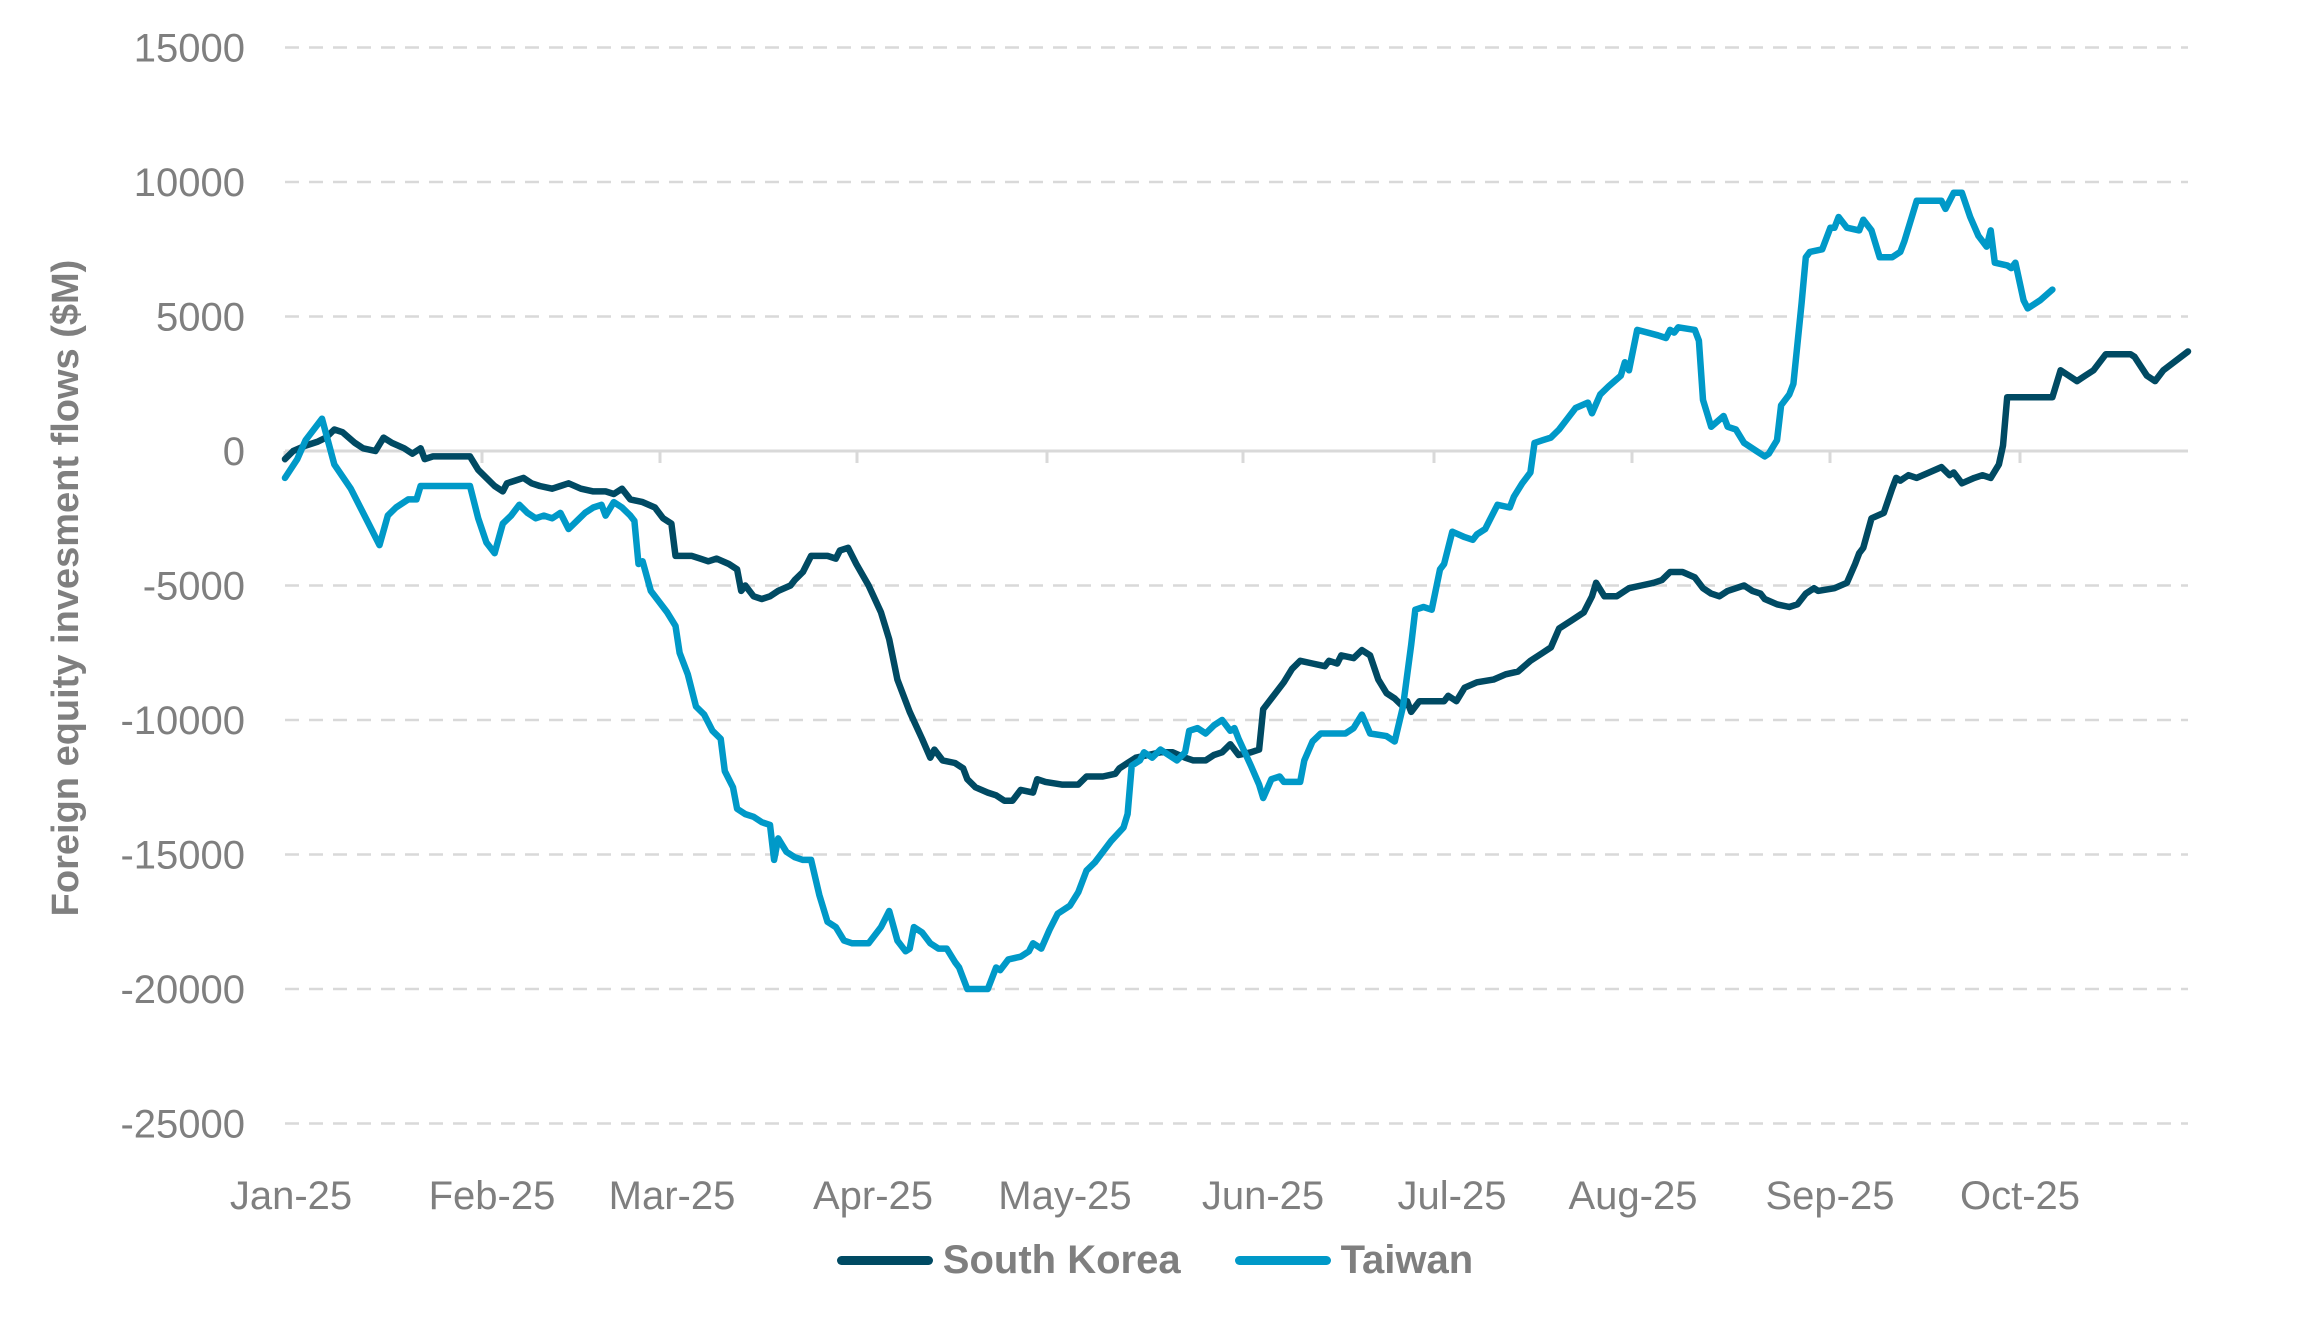  I want to click on legend-item-taiwan: Taiwan, so click(1354, 1260).